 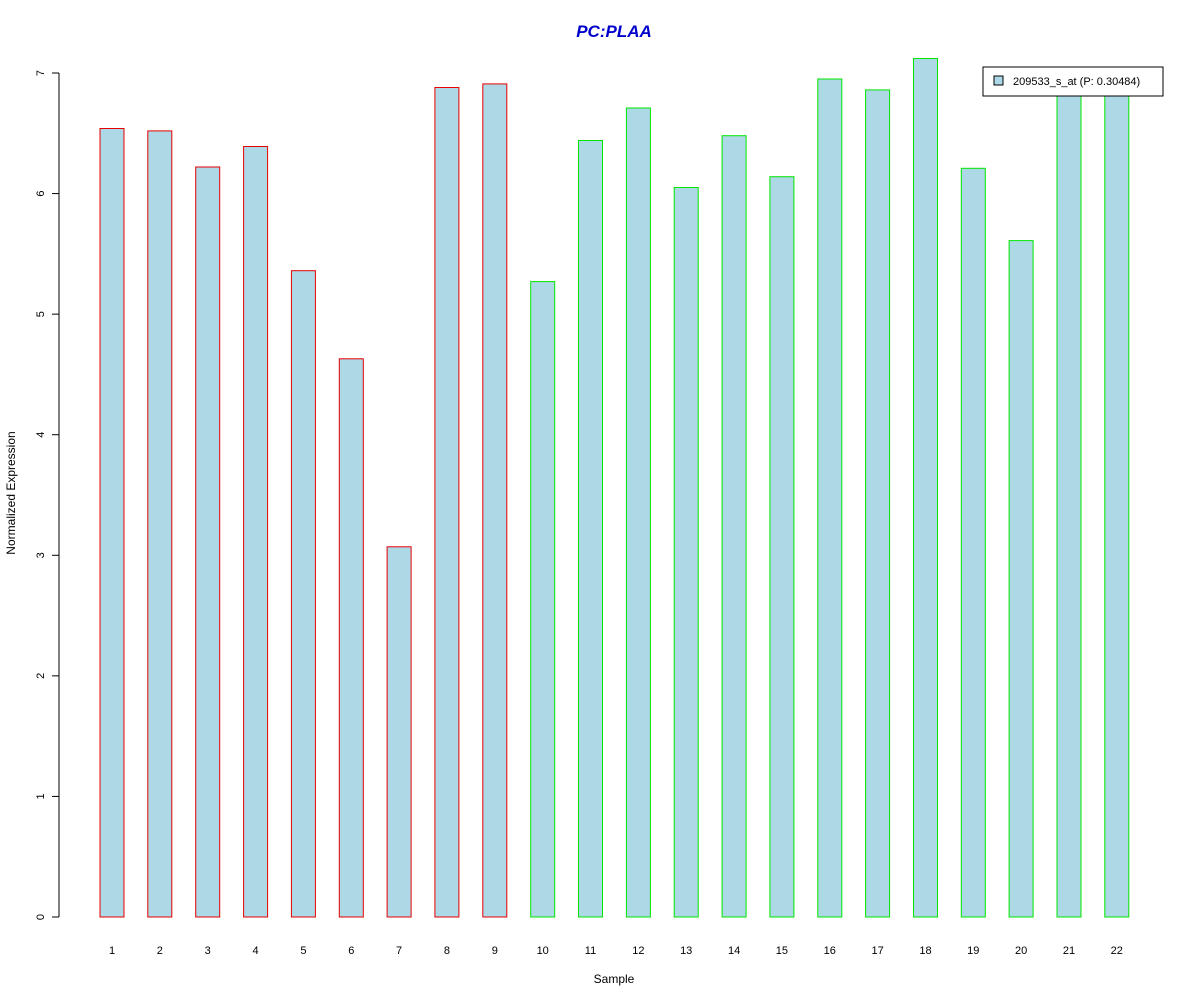 I want to click on x-tick-label: 9, so click(x=495, y=951).